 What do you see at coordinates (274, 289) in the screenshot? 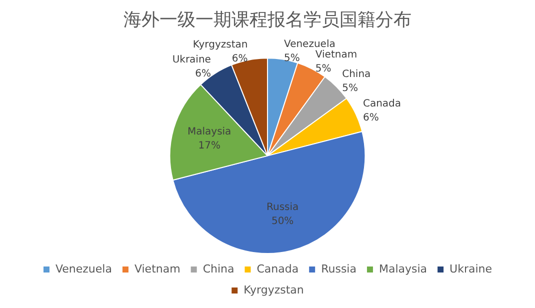
I see `legend-label: Kyrgyzstan` at bounding box center [274, 289].